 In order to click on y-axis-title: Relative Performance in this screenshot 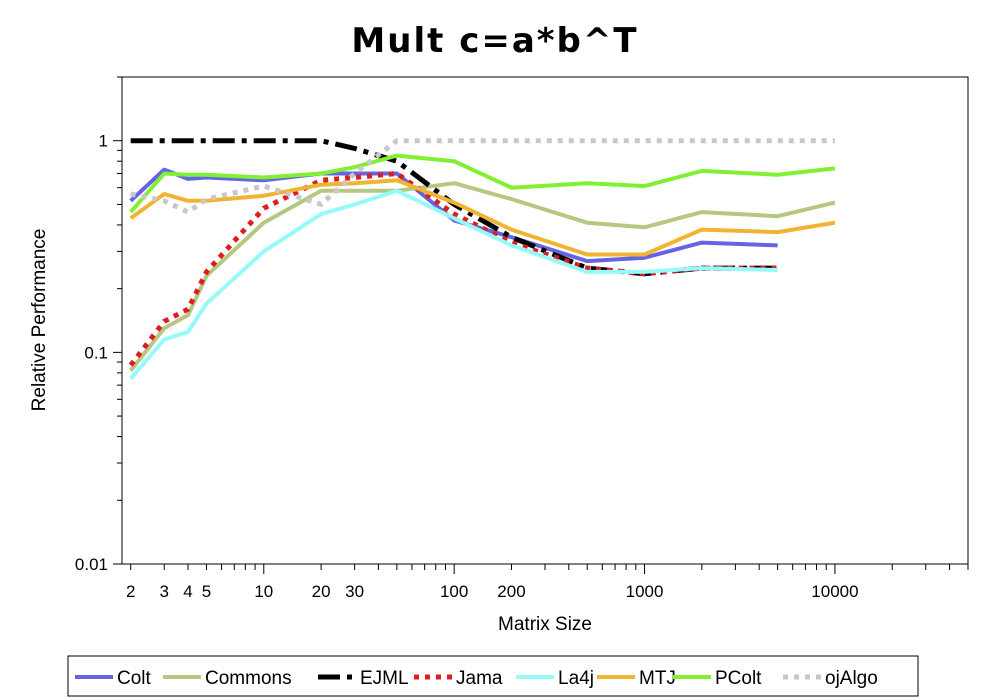, I will do `click(39, 320)`.